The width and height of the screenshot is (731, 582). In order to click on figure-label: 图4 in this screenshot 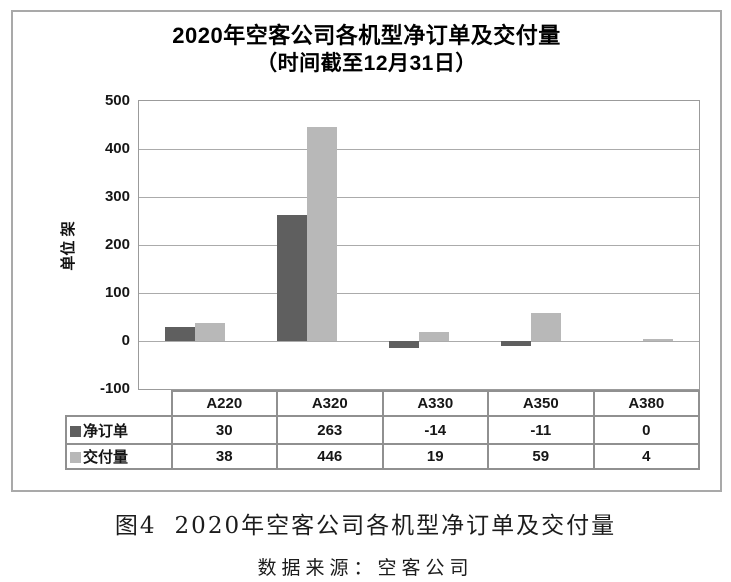, I will do `click(135, 526)`.